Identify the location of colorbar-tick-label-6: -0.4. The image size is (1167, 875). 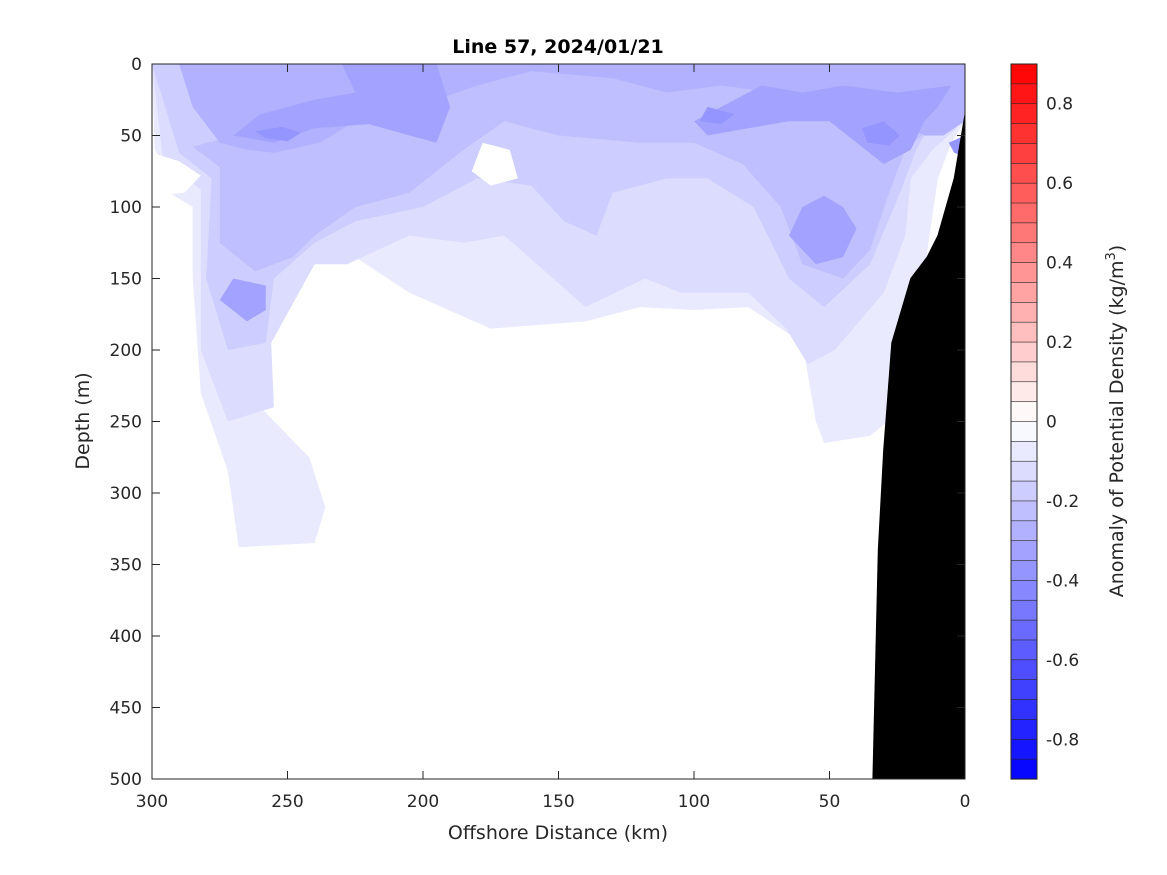
(1062, 581).